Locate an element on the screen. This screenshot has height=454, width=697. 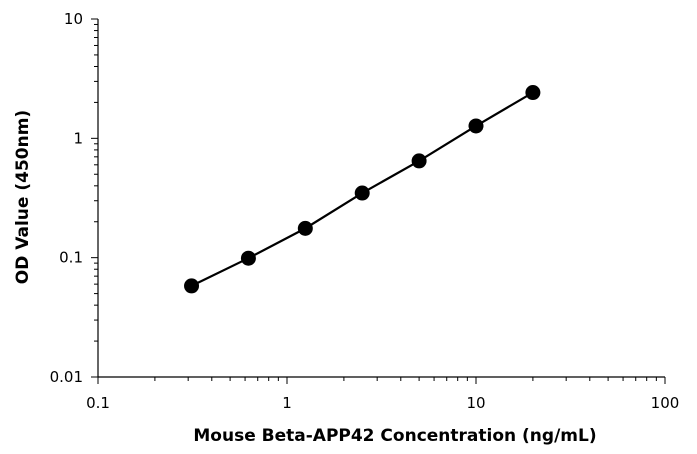
x-tick-label: 100 is located at coordinates (665, 403).